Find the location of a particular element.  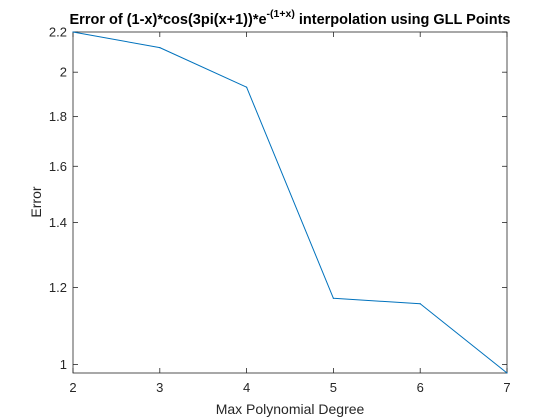

y-tick-label: 1.6 is located at coordinates (58, 166).